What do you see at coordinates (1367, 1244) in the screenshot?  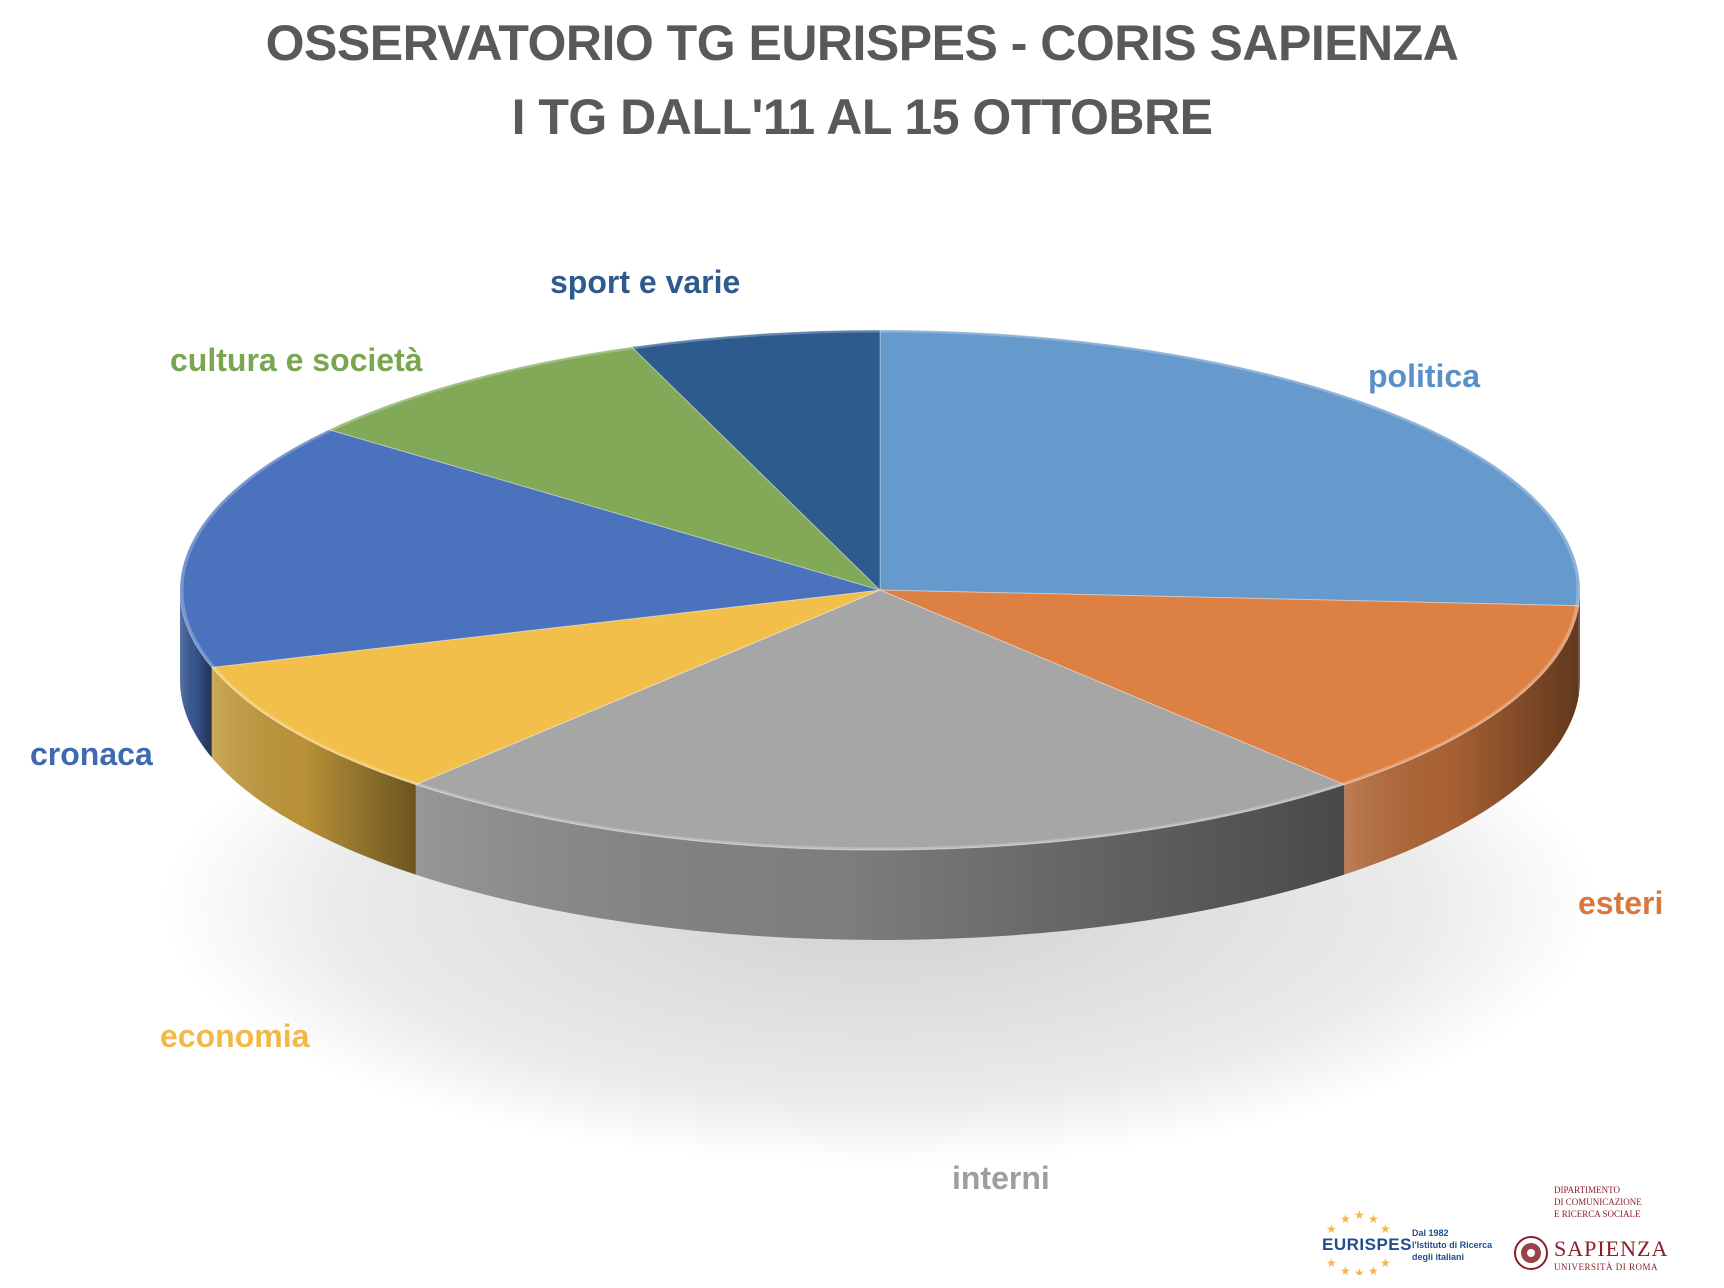 I see `eurispes-name: EURISPES` at bounding box center [1367, 1244].